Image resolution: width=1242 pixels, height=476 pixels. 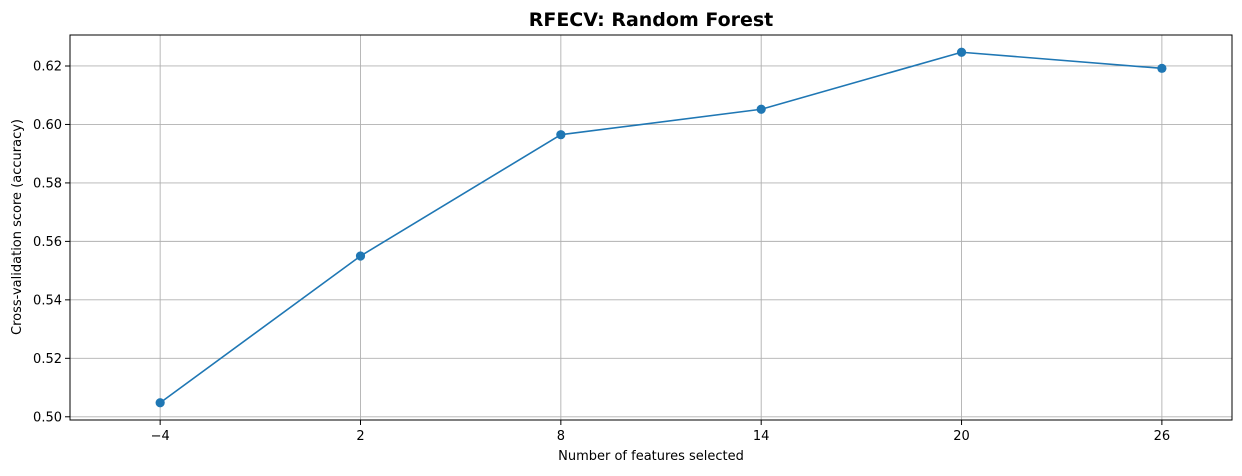 I want to click on x-tick-label: 8, so click(x=561, y=436).